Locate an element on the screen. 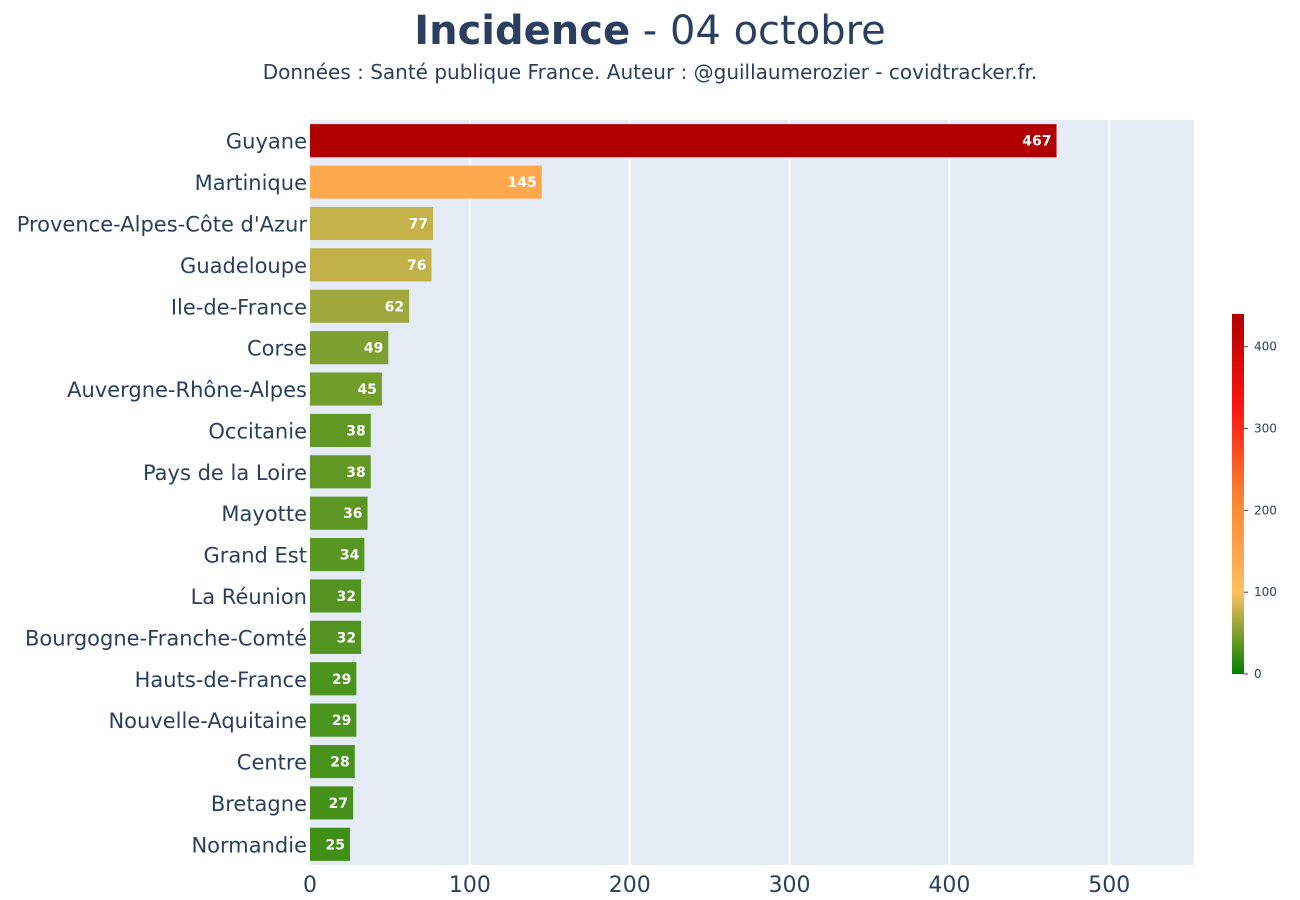 The height and width of the screenshot is (900, 1300). chart-title-bold: Incidence is located at coordinates (522, 31).